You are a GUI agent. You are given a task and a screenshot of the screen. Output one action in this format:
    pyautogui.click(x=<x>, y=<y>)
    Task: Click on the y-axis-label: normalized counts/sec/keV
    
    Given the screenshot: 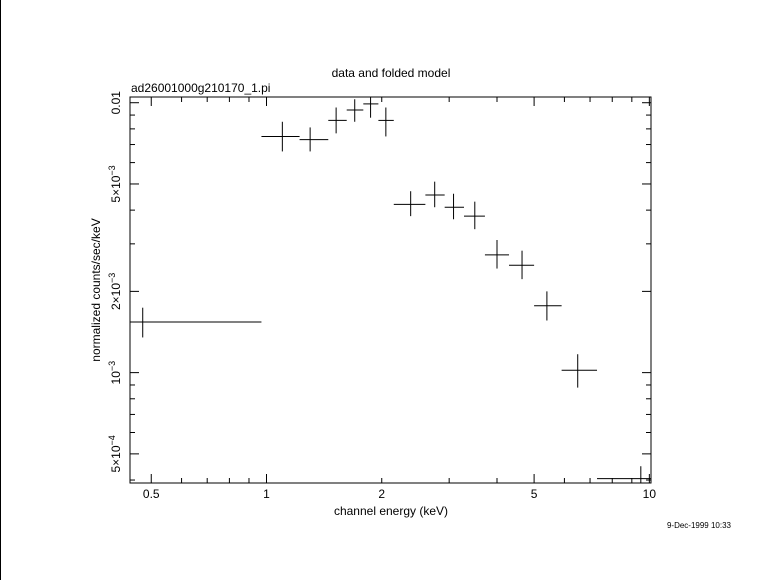 What is the action you would take?
    pyautogui.click(x=96, y=289)
    